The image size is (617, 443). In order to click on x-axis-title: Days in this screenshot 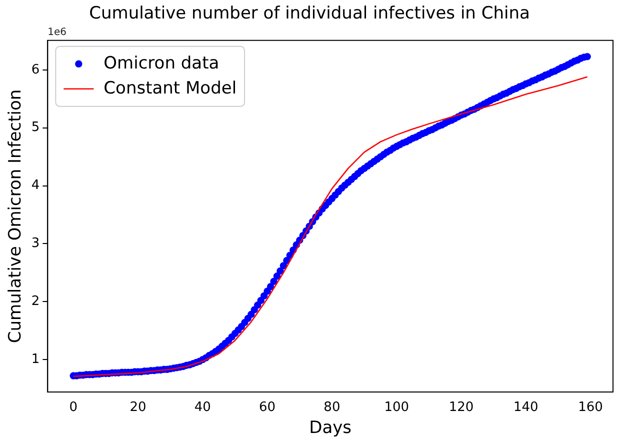, I will do `click(330, 428)`.